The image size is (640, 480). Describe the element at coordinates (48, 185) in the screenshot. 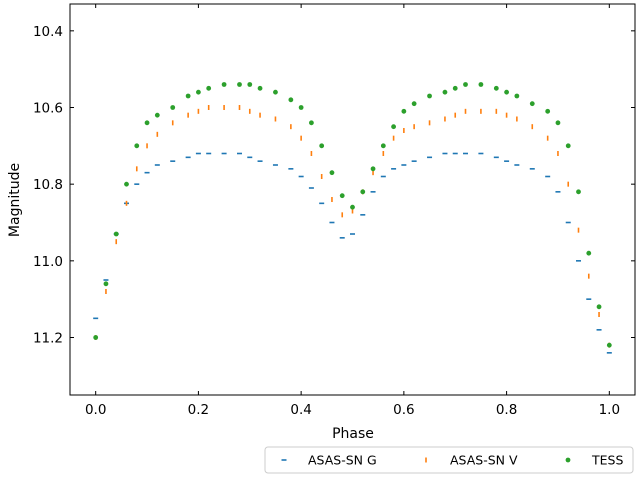

I see `y-tick-label: 10.8` at that location.